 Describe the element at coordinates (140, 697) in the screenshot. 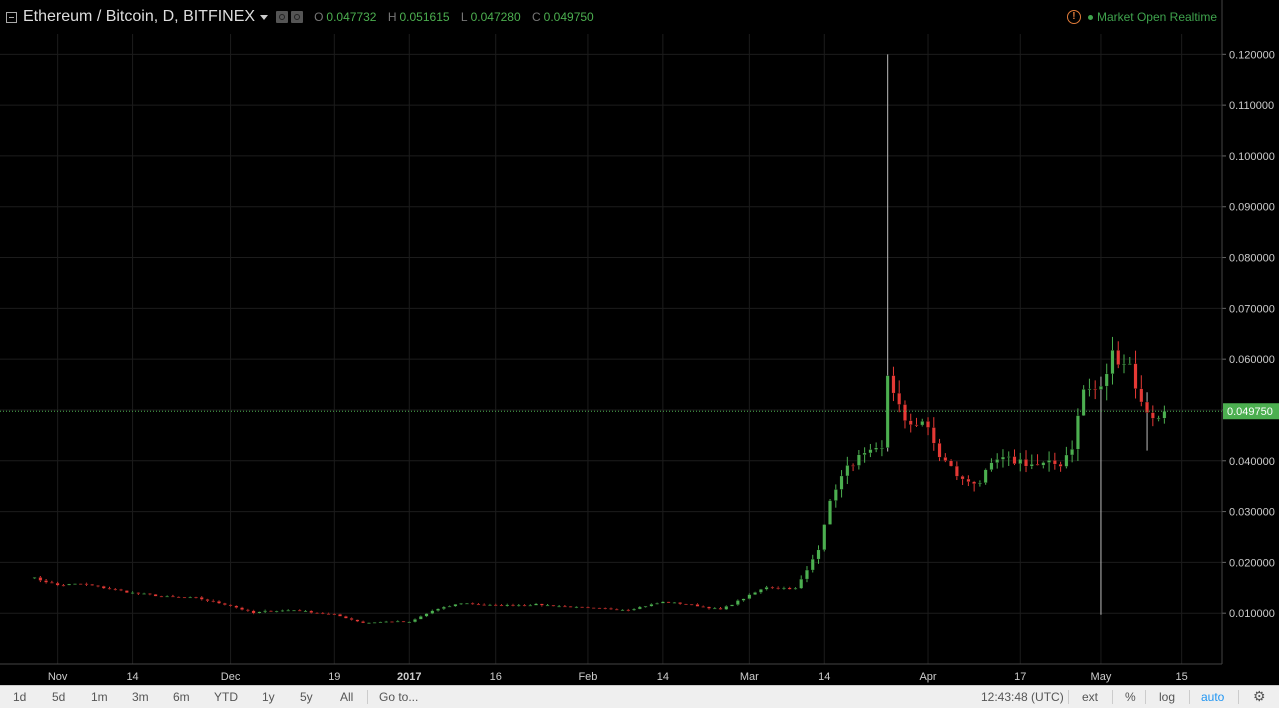

I see `range-3m: 3m` at that location.